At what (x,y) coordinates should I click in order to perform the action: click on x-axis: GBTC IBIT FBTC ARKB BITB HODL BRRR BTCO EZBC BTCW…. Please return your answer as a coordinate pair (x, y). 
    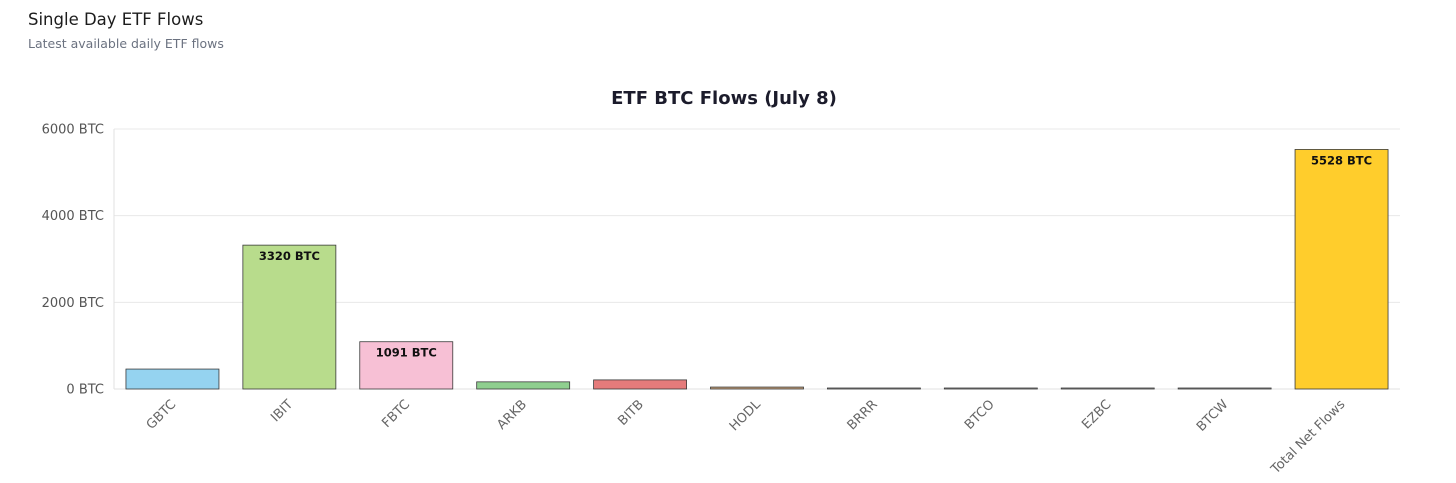
    Looking at the image, I should click on (746, 437).